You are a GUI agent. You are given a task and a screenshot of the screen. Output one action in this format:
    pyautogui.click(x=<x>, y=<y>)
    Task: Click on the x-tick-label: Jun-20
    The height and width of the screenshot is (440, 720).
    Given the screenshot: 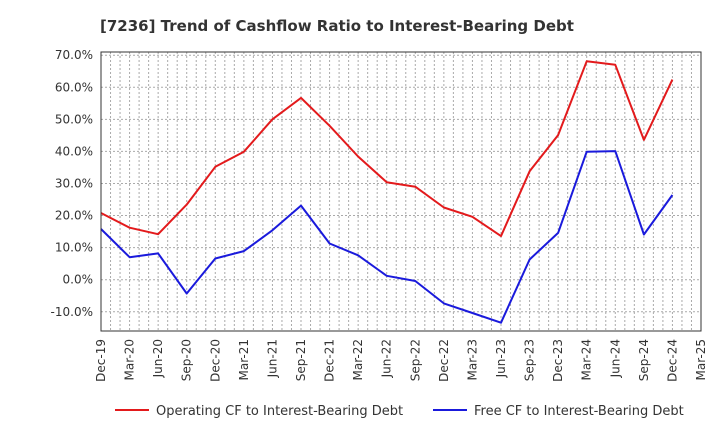 What is the action you would take?
    pyautogui.click(x=158, y=358)
    